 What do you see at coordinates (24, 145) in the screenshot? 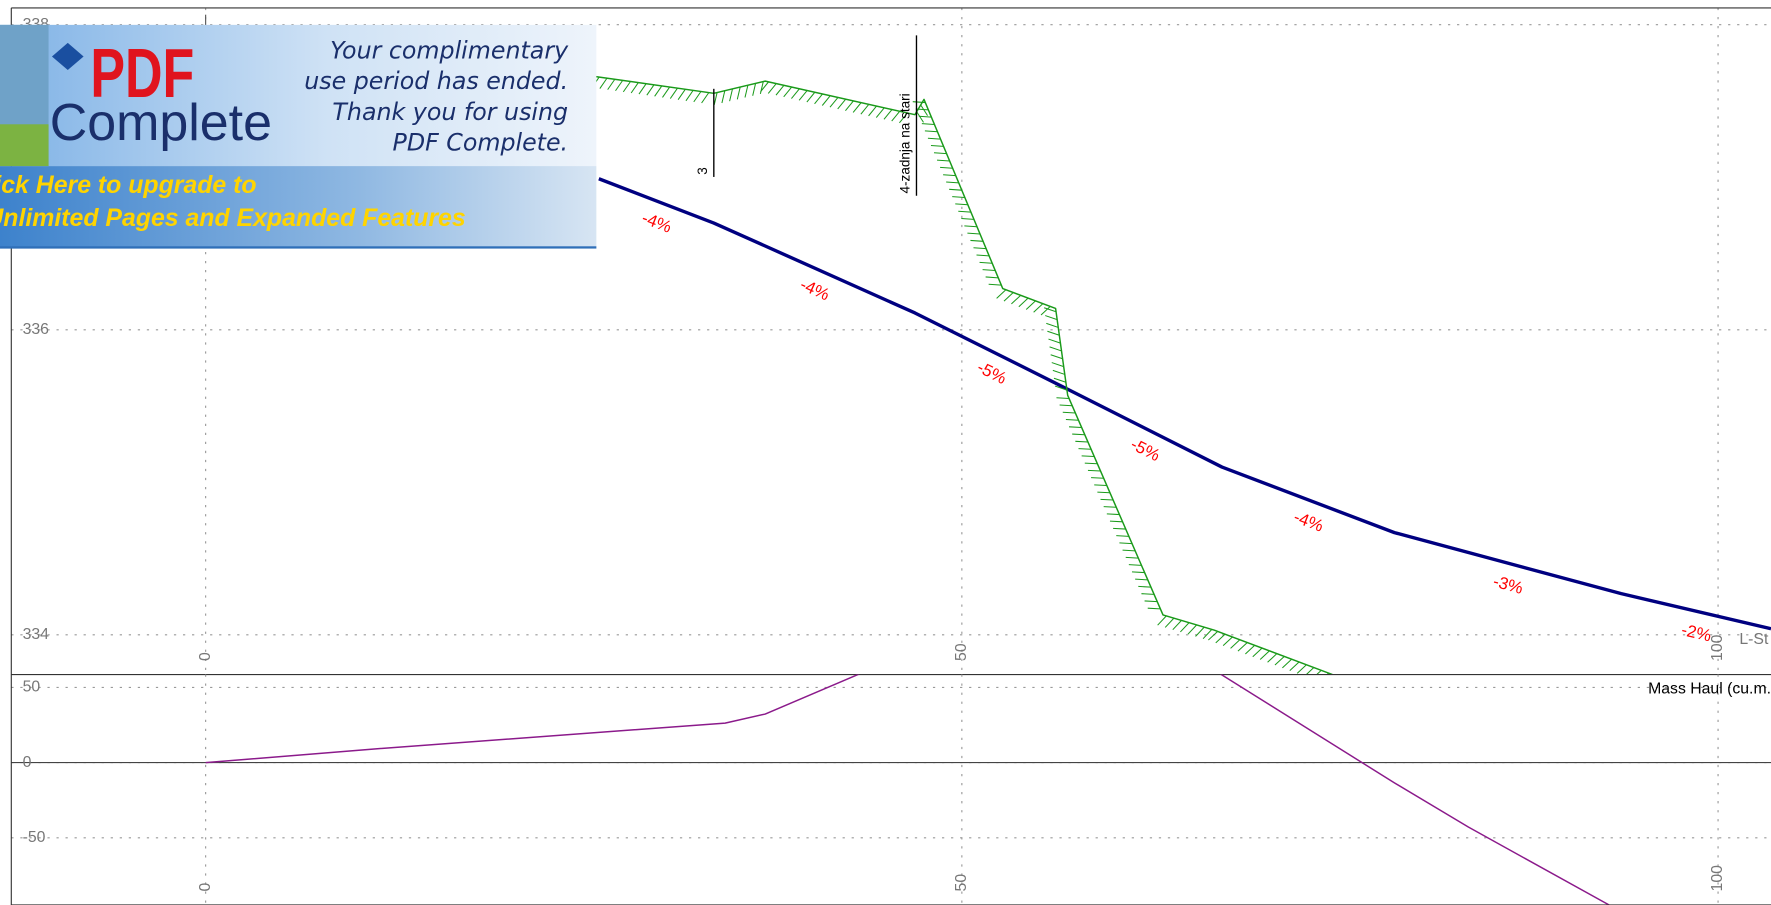
I see `watermark-grass` at bounding box center [24, 145].